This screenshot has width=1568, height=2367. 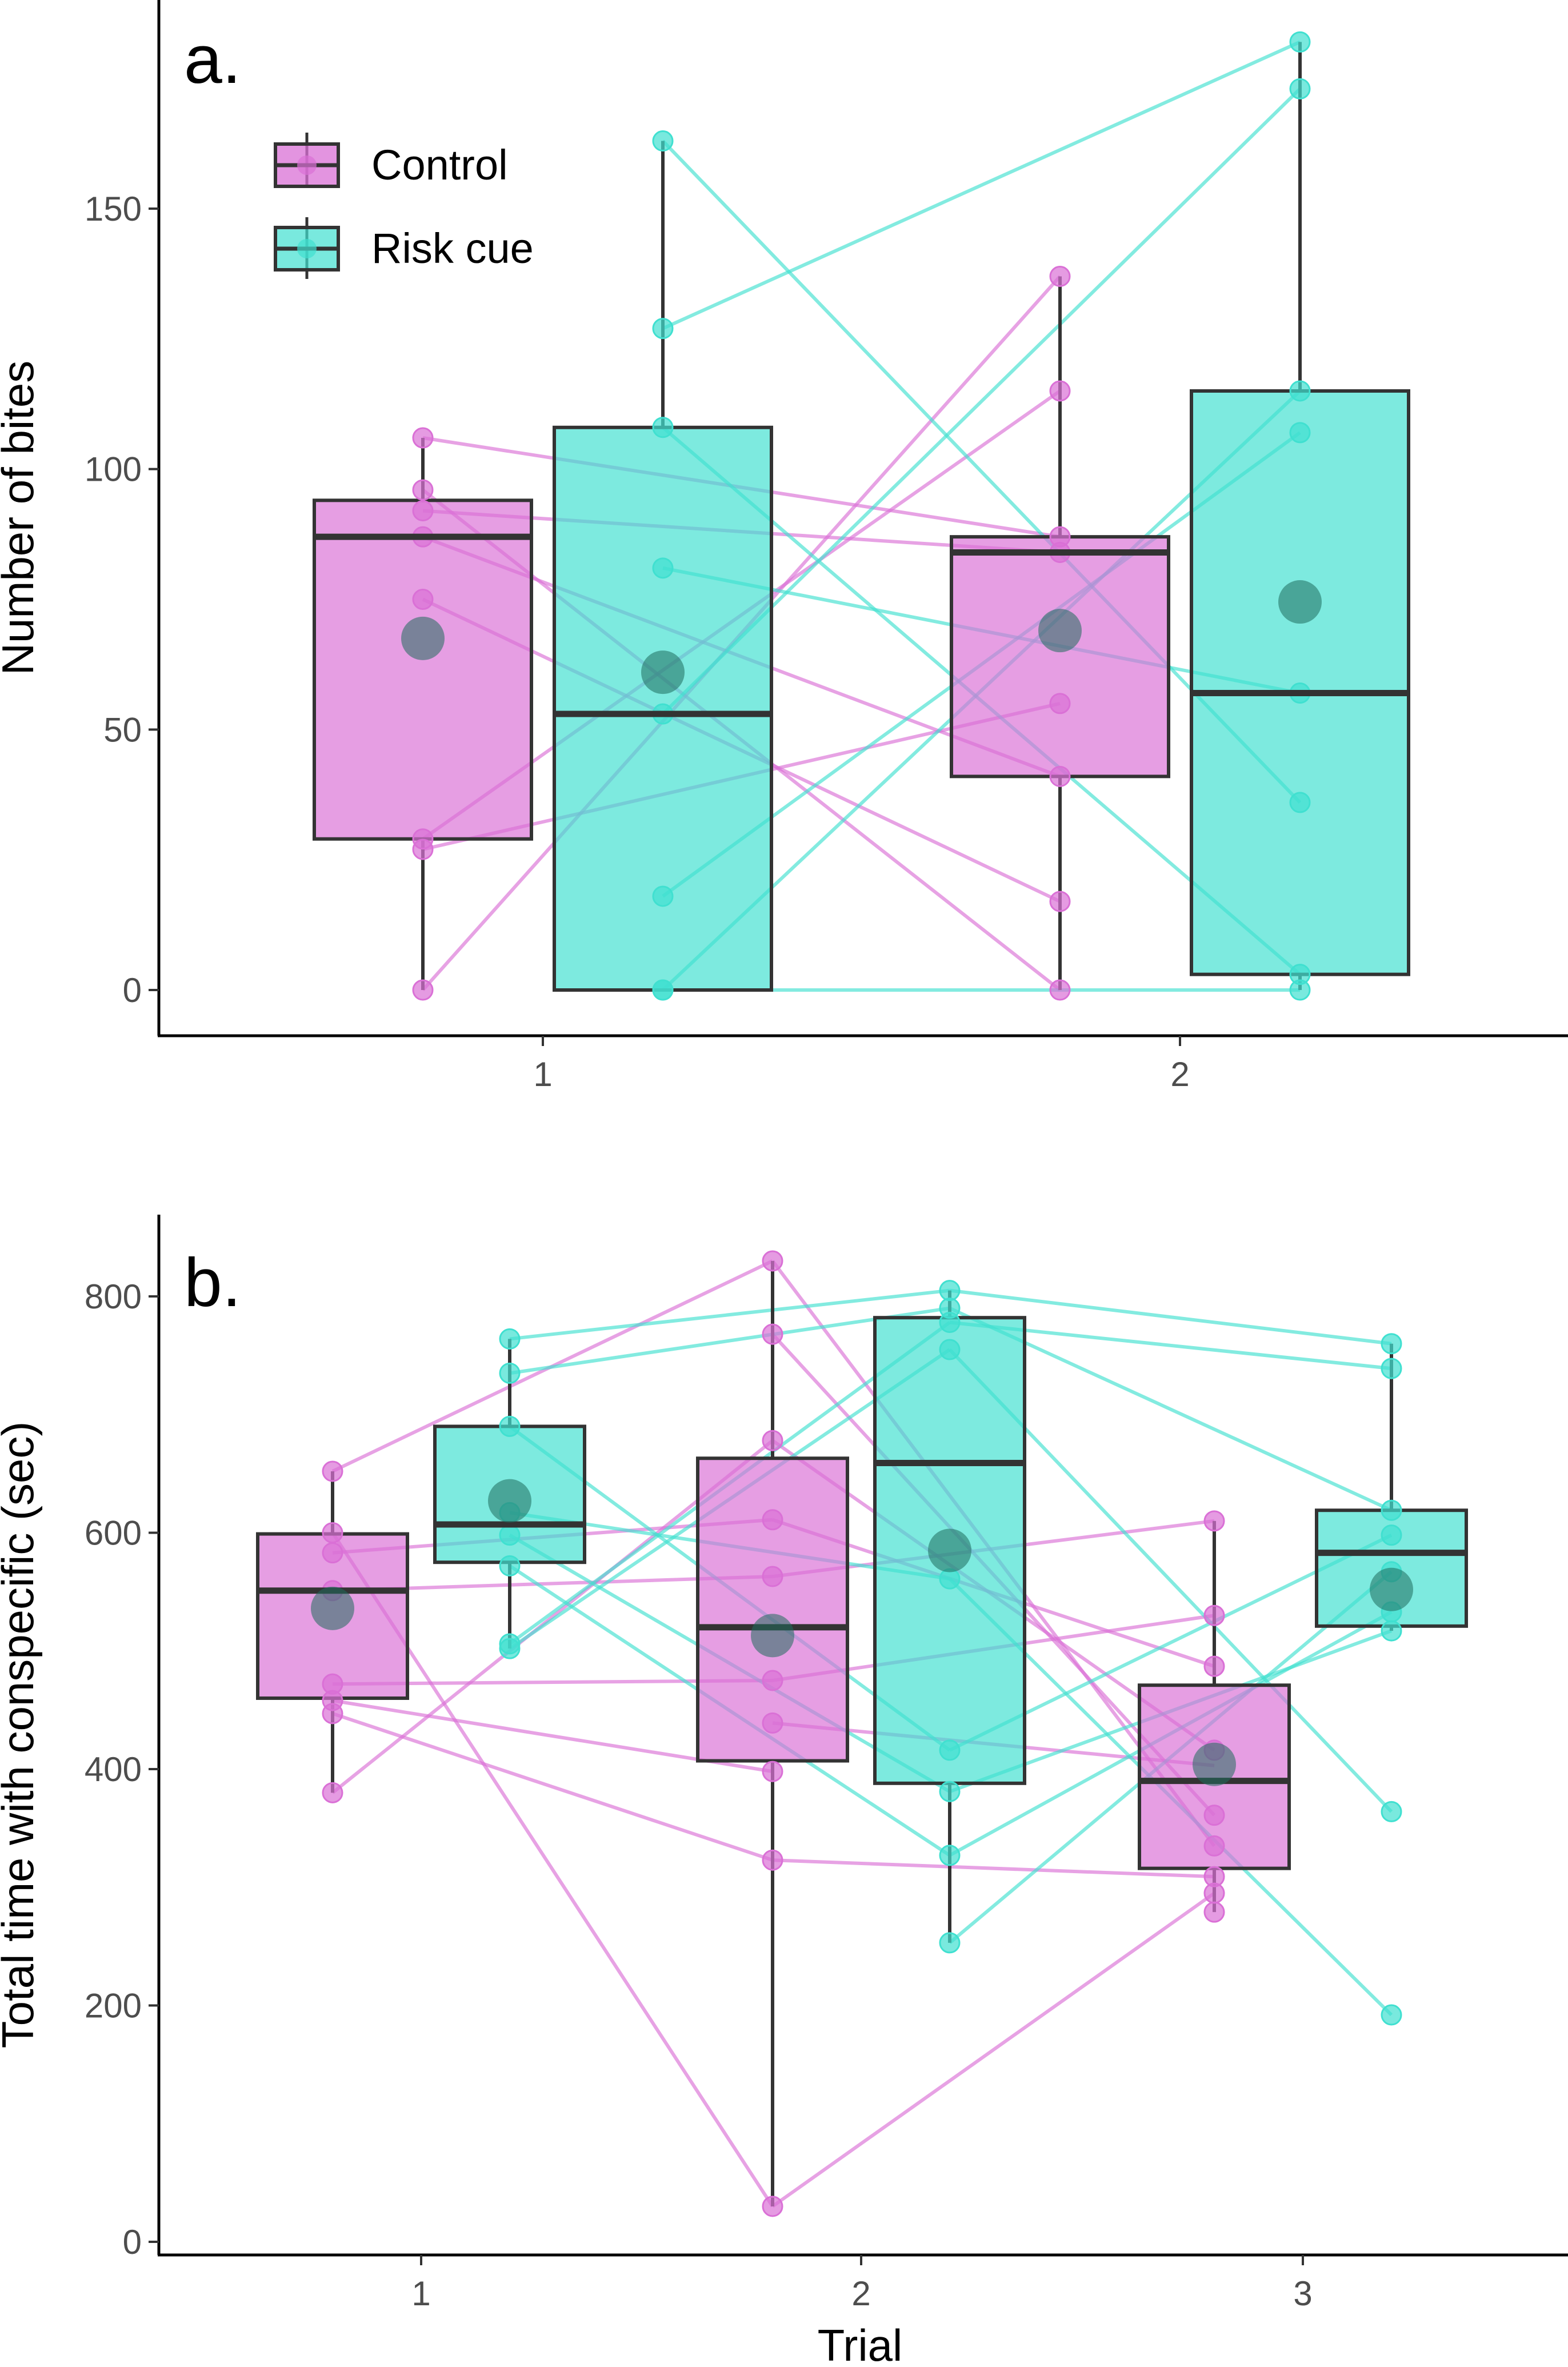 What do you see at coordinates (113, 1297) in the screenshot?
I see `y-tick-label: 800` at bounding box center [113, 1297].